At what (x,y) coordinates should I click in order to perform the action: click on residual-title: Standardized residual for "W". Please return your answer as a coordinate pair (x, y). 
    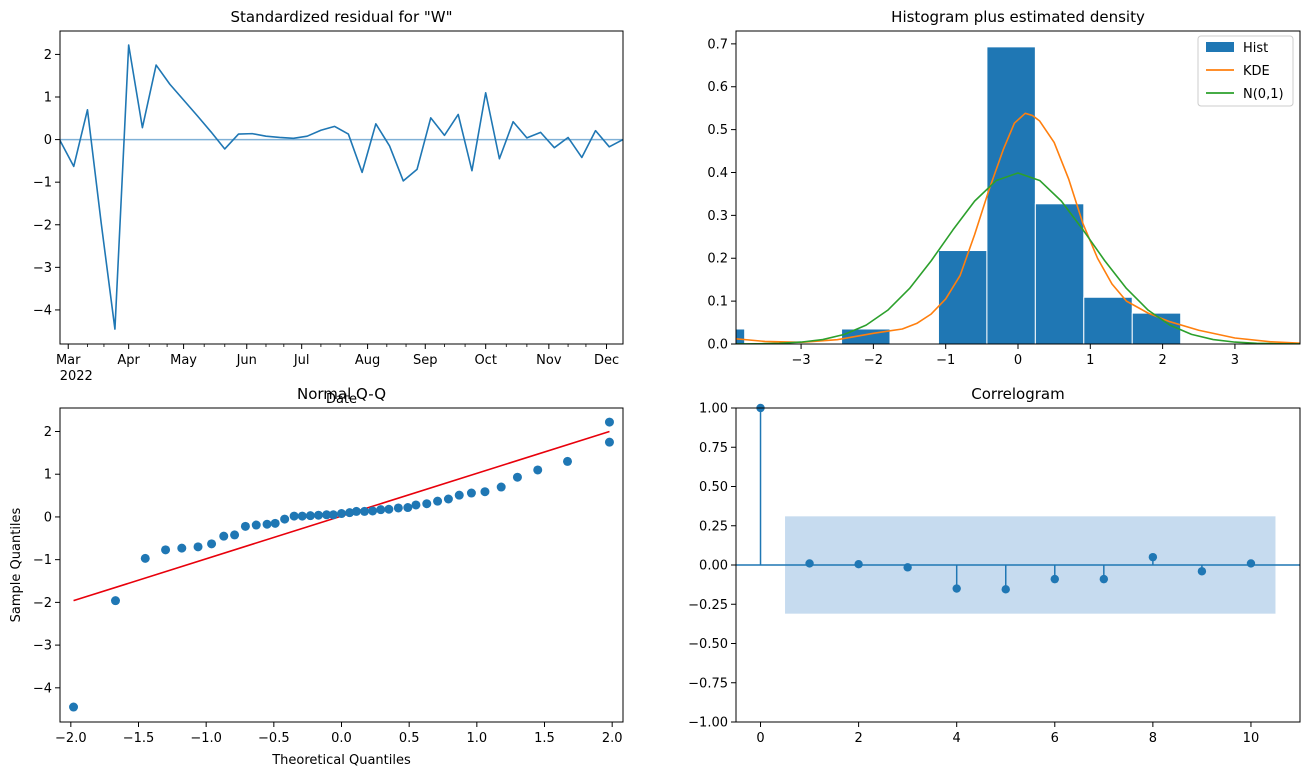
    Looking at the image, I should click on (341, 17).